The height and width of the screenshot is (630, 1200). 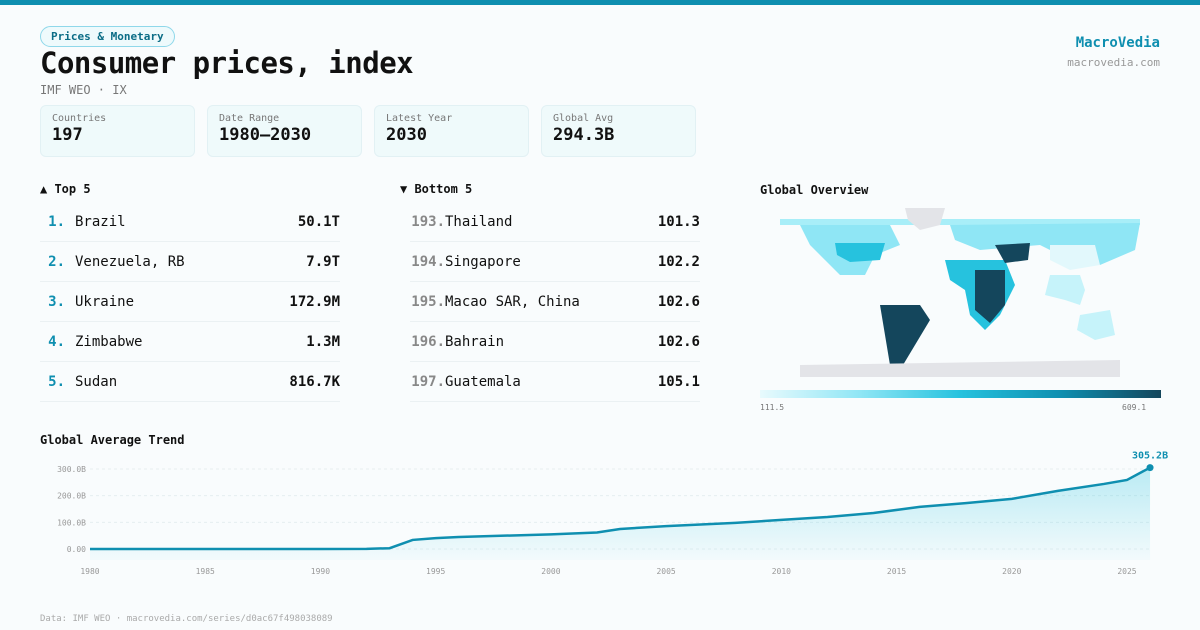 I want to click on scale-min: 111.5, so click(x=772, y=407).